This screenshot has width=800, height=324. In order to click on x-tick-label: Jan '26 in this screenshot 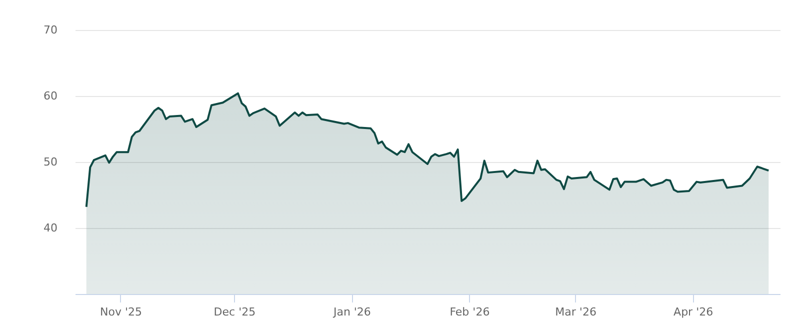, I will do `click(351, 312)`.